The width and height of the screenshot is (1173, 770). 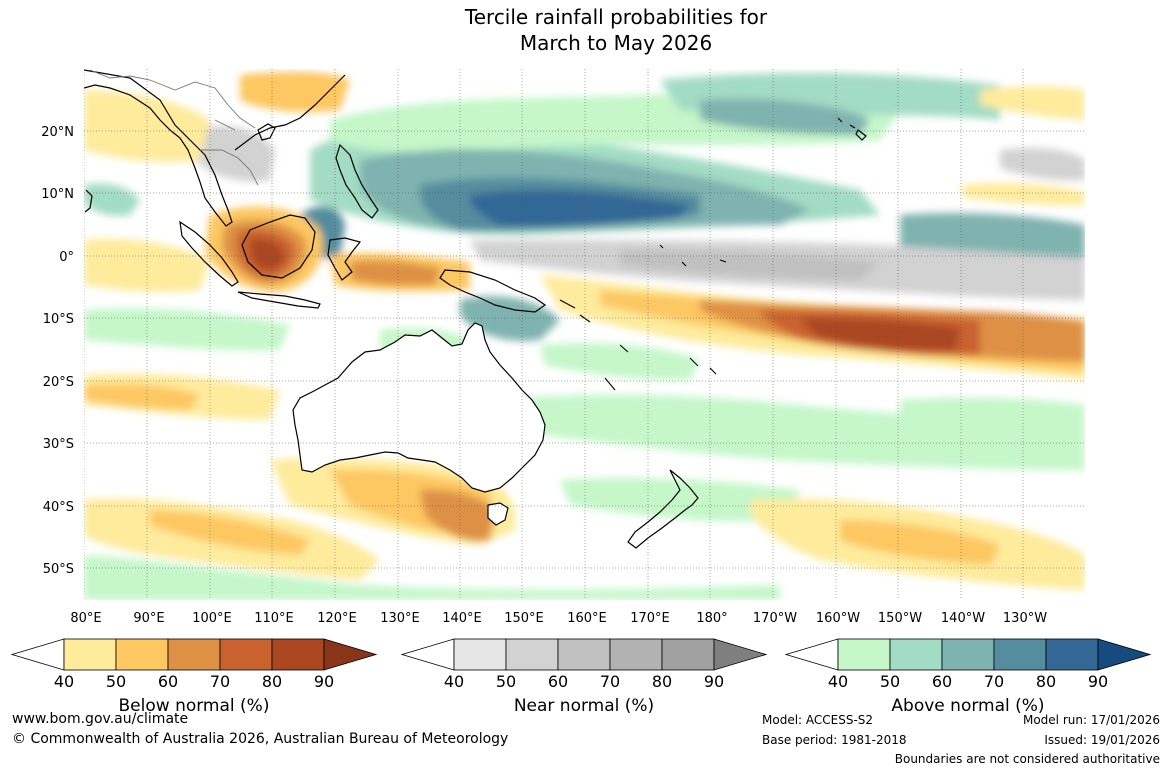 What do you see at coordinates (498, 514) in the screenshot?
I see `tasmania-coastline` at bounding box center [498, 514].